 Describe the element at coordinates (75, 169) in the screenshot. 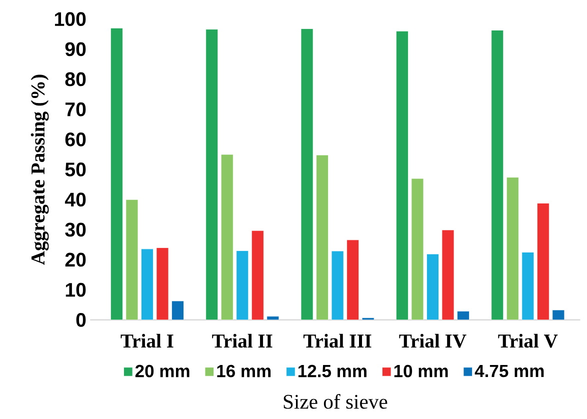

I see `y-tick-label: 50` at that location.